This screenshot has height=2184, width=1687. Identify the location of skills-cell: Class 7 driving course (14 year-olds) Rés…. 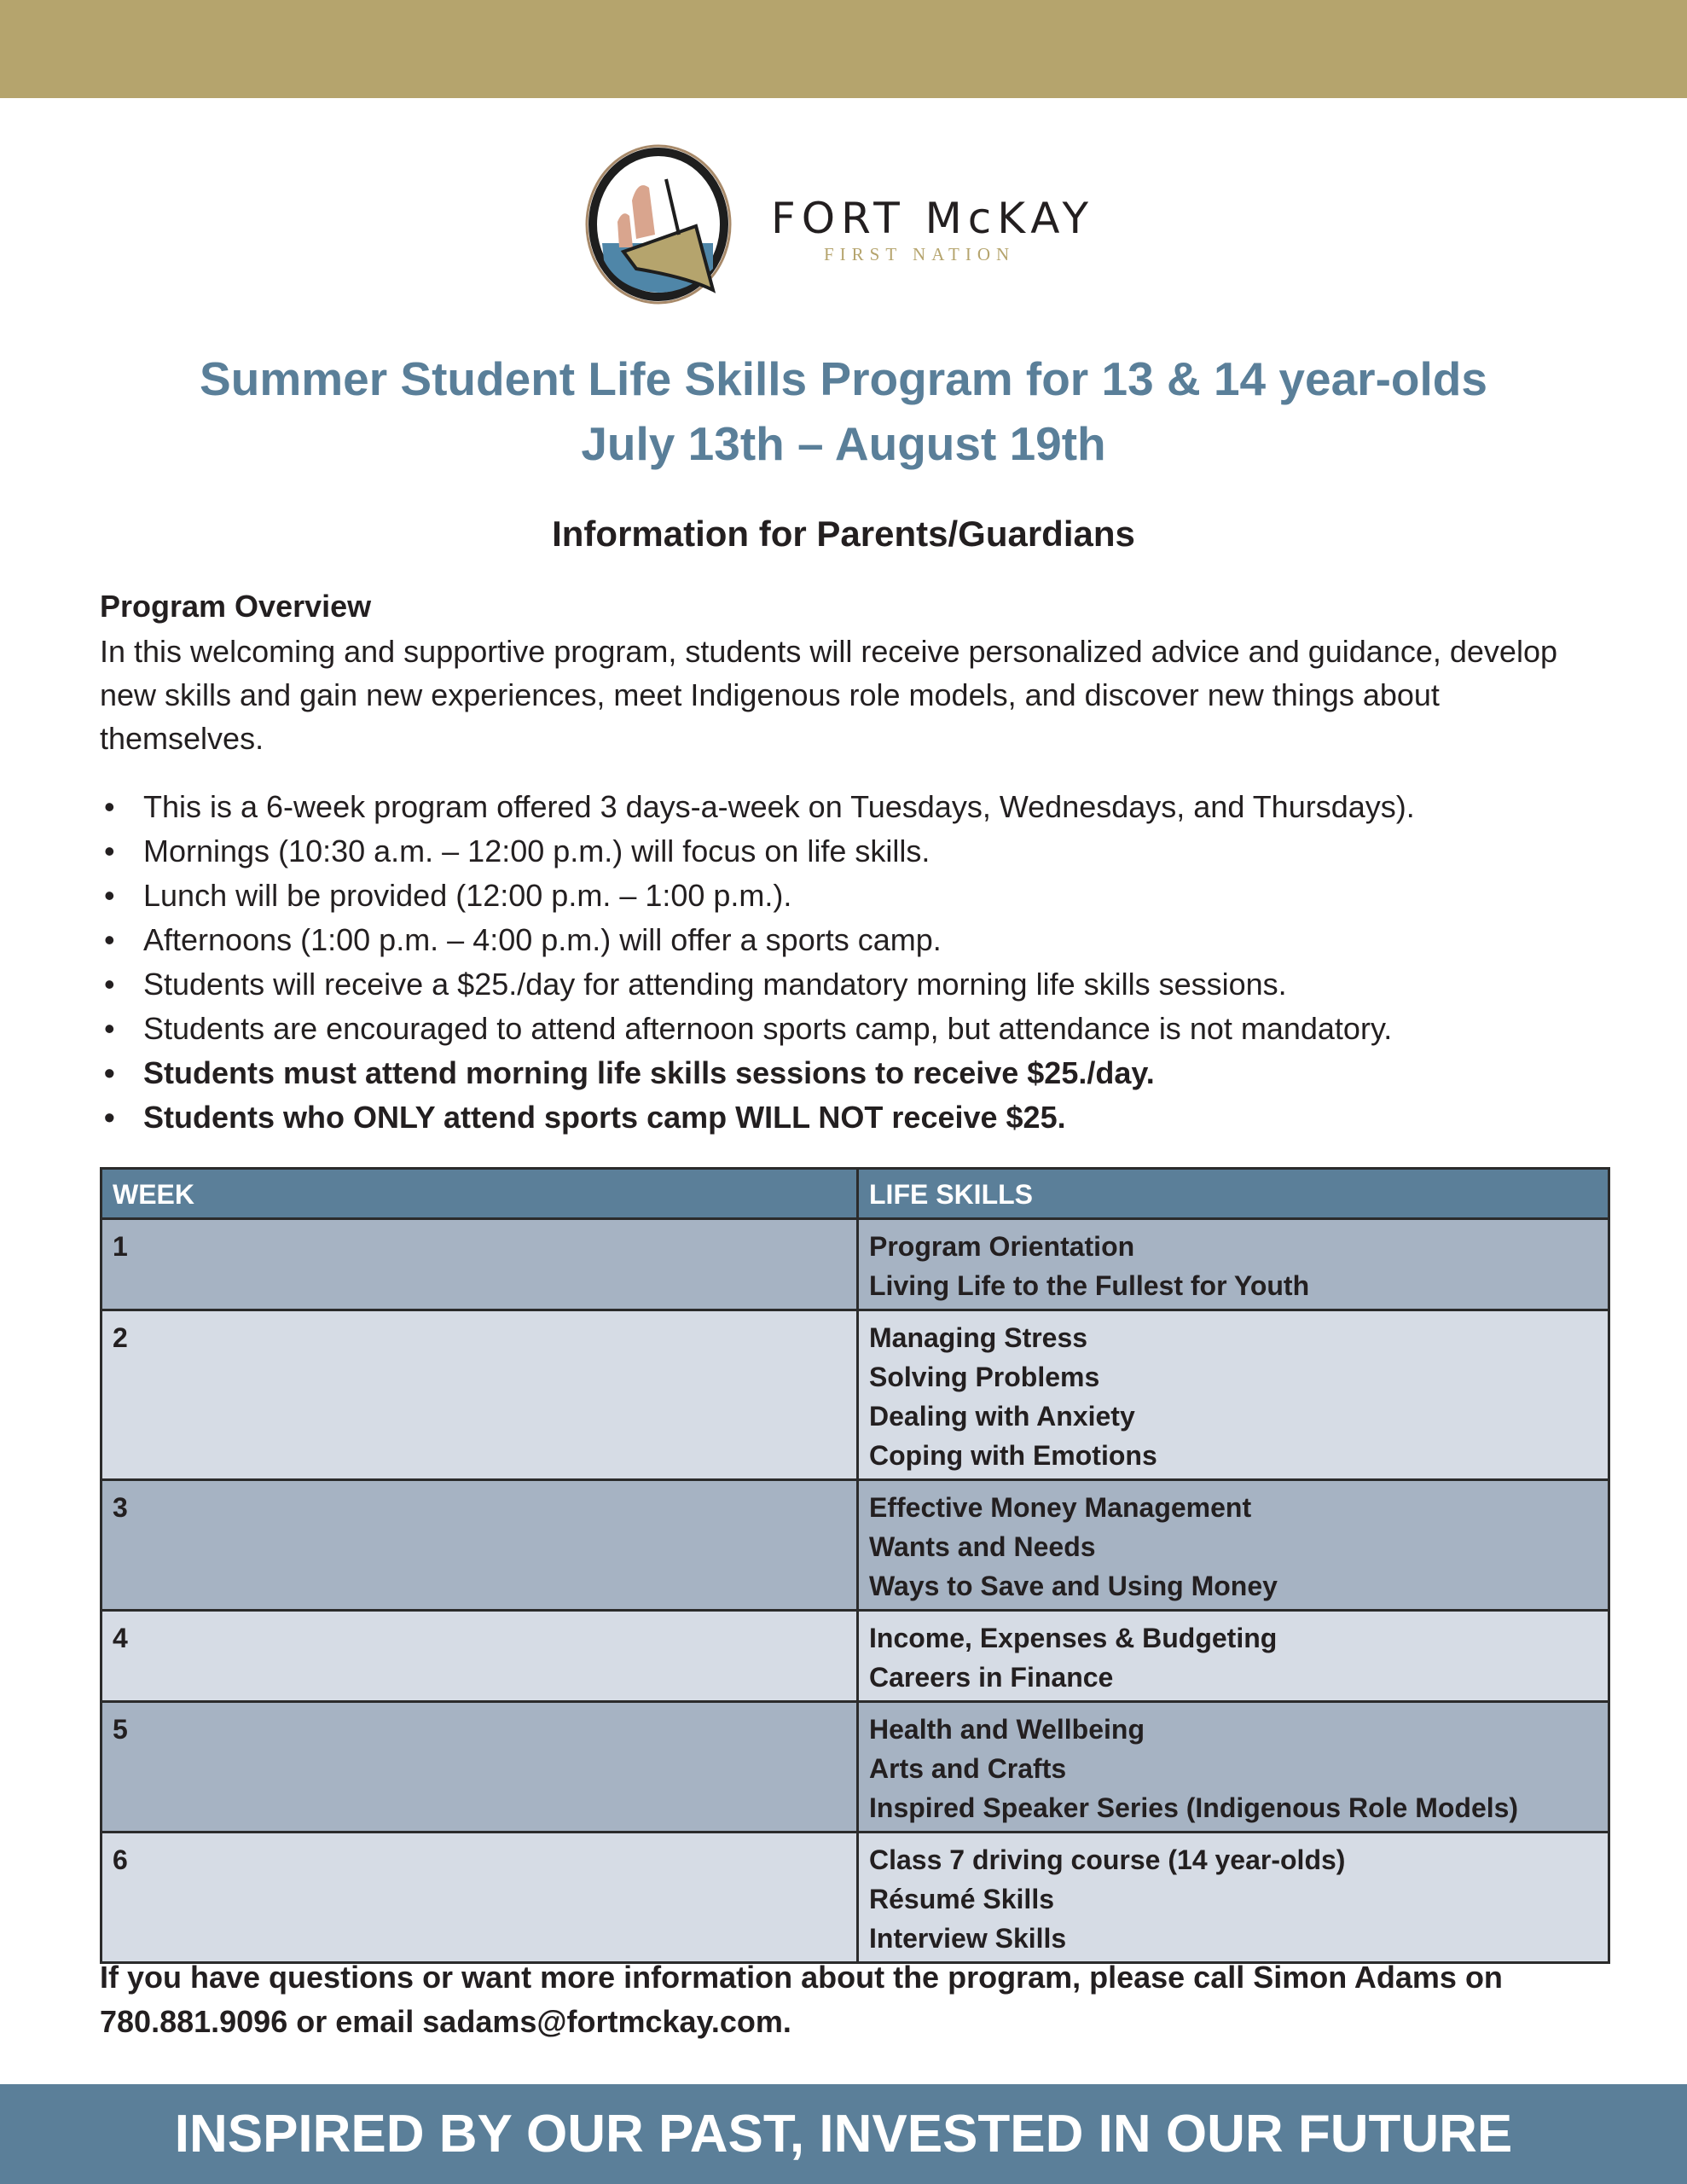
(1233, 1898).